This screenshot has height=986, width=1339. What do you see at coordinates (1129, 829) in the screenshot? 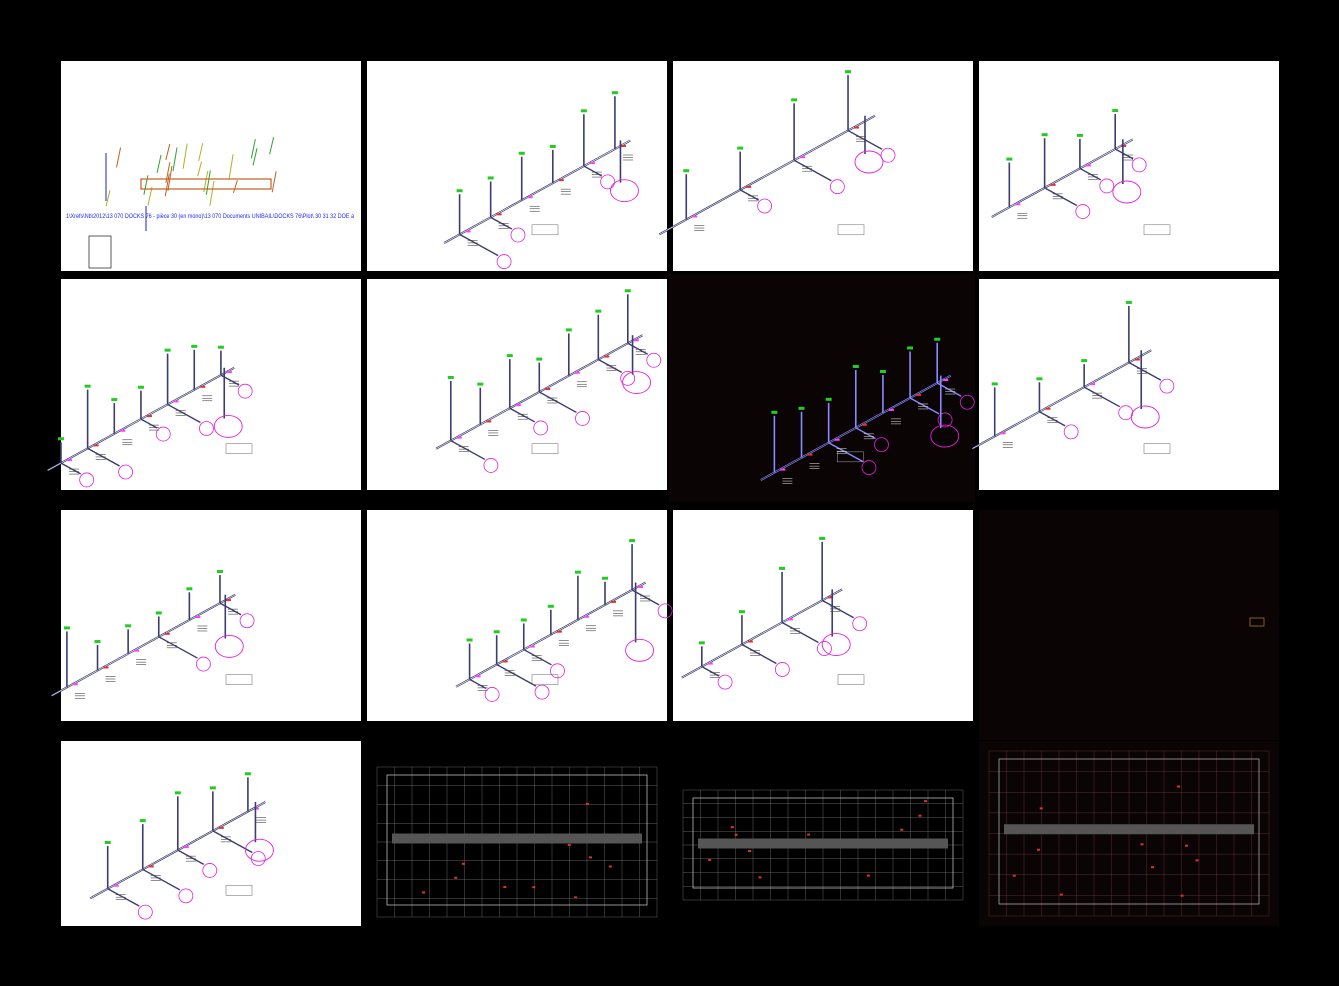
I see `plan-corridor` at bounding box center [1129, 829].